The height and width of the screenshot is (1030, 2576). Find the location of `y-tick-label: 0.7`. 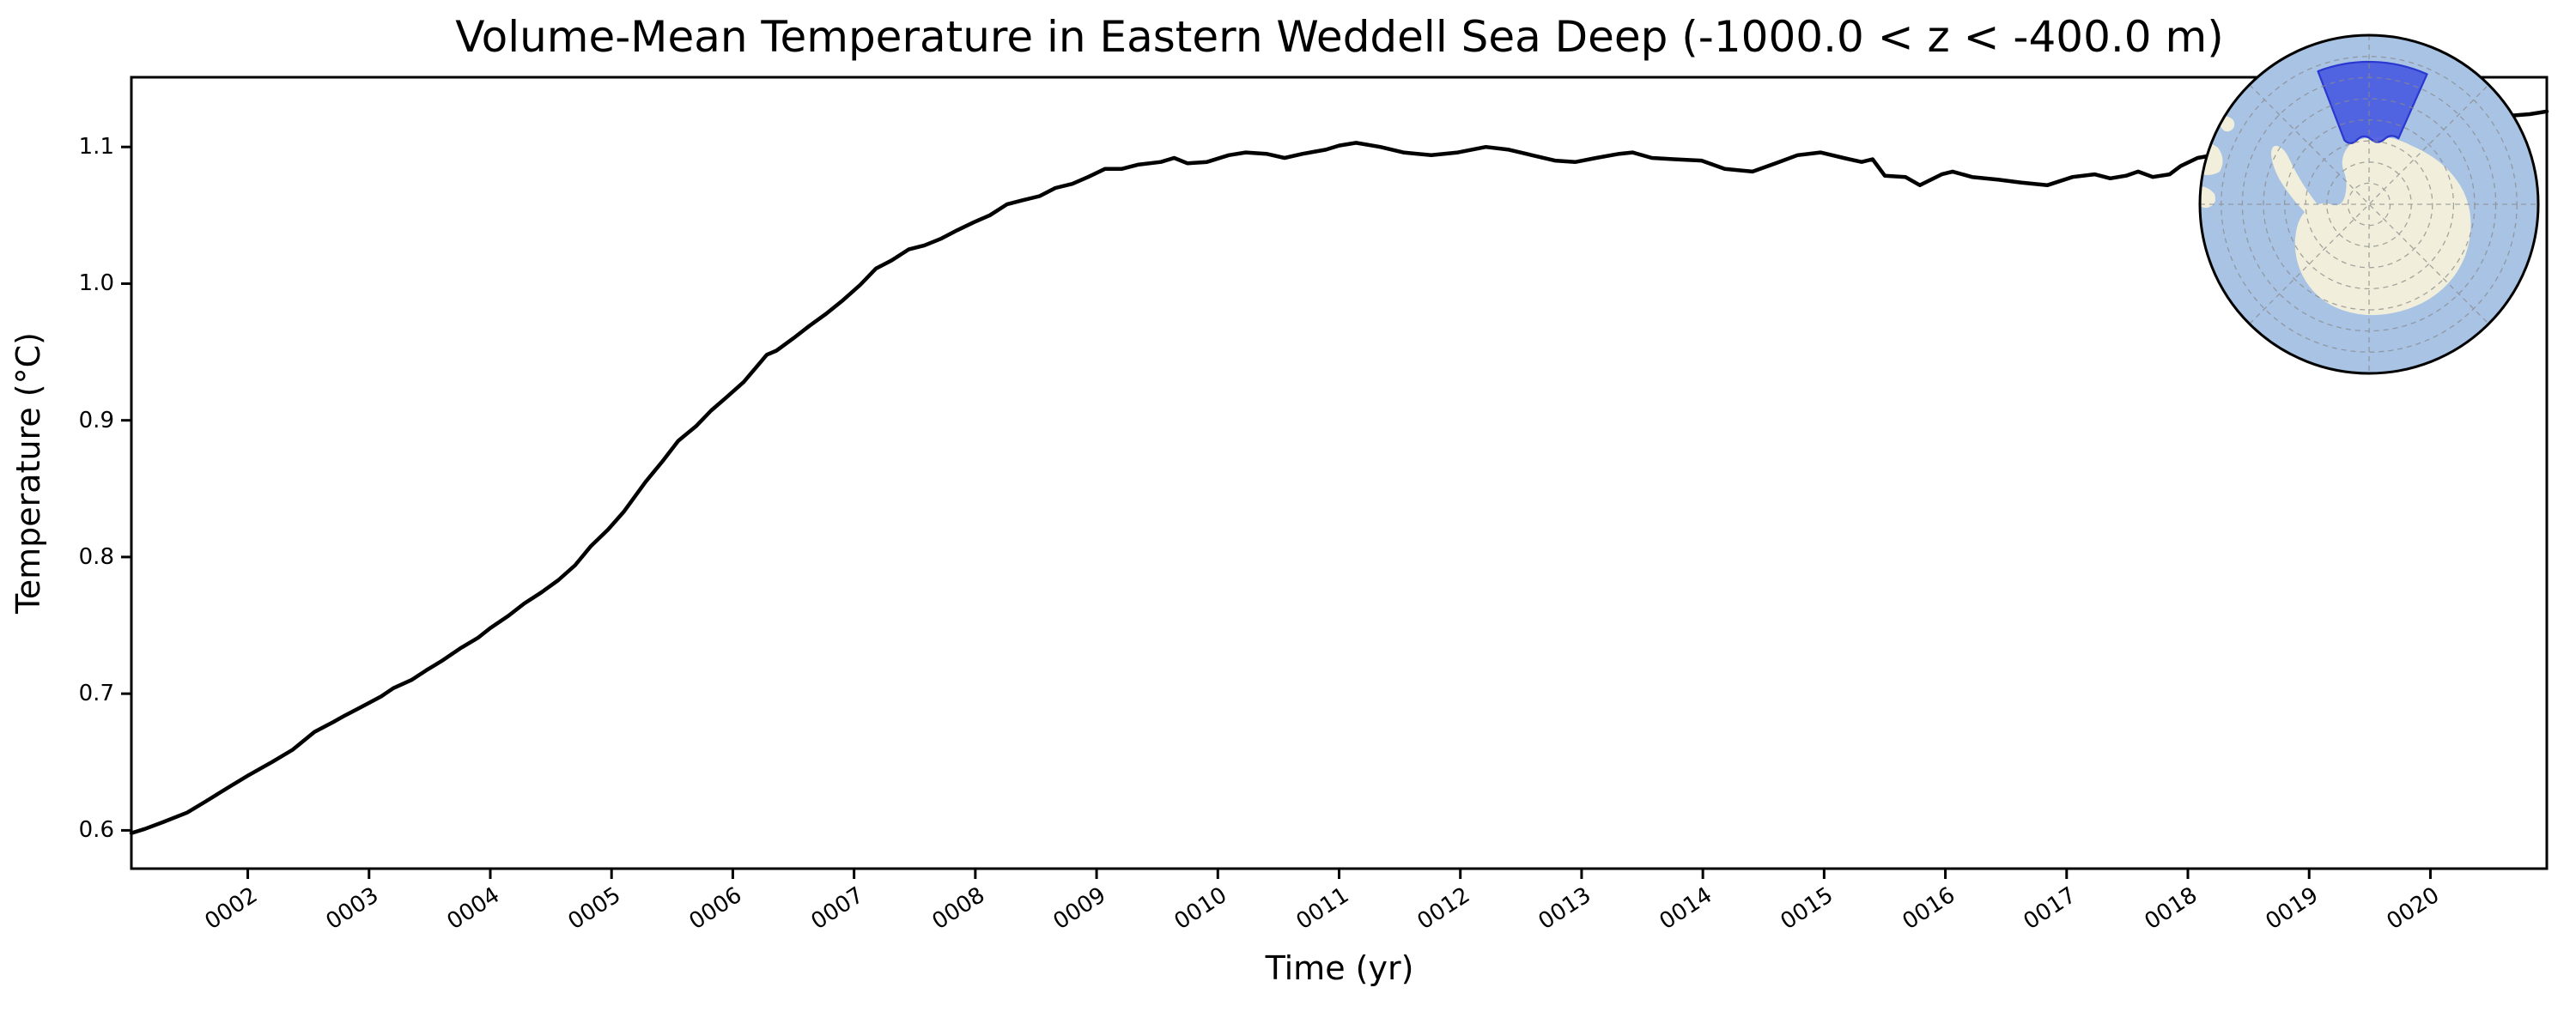

y-tick-label: 0.7 is located at coordinates (96, 694).